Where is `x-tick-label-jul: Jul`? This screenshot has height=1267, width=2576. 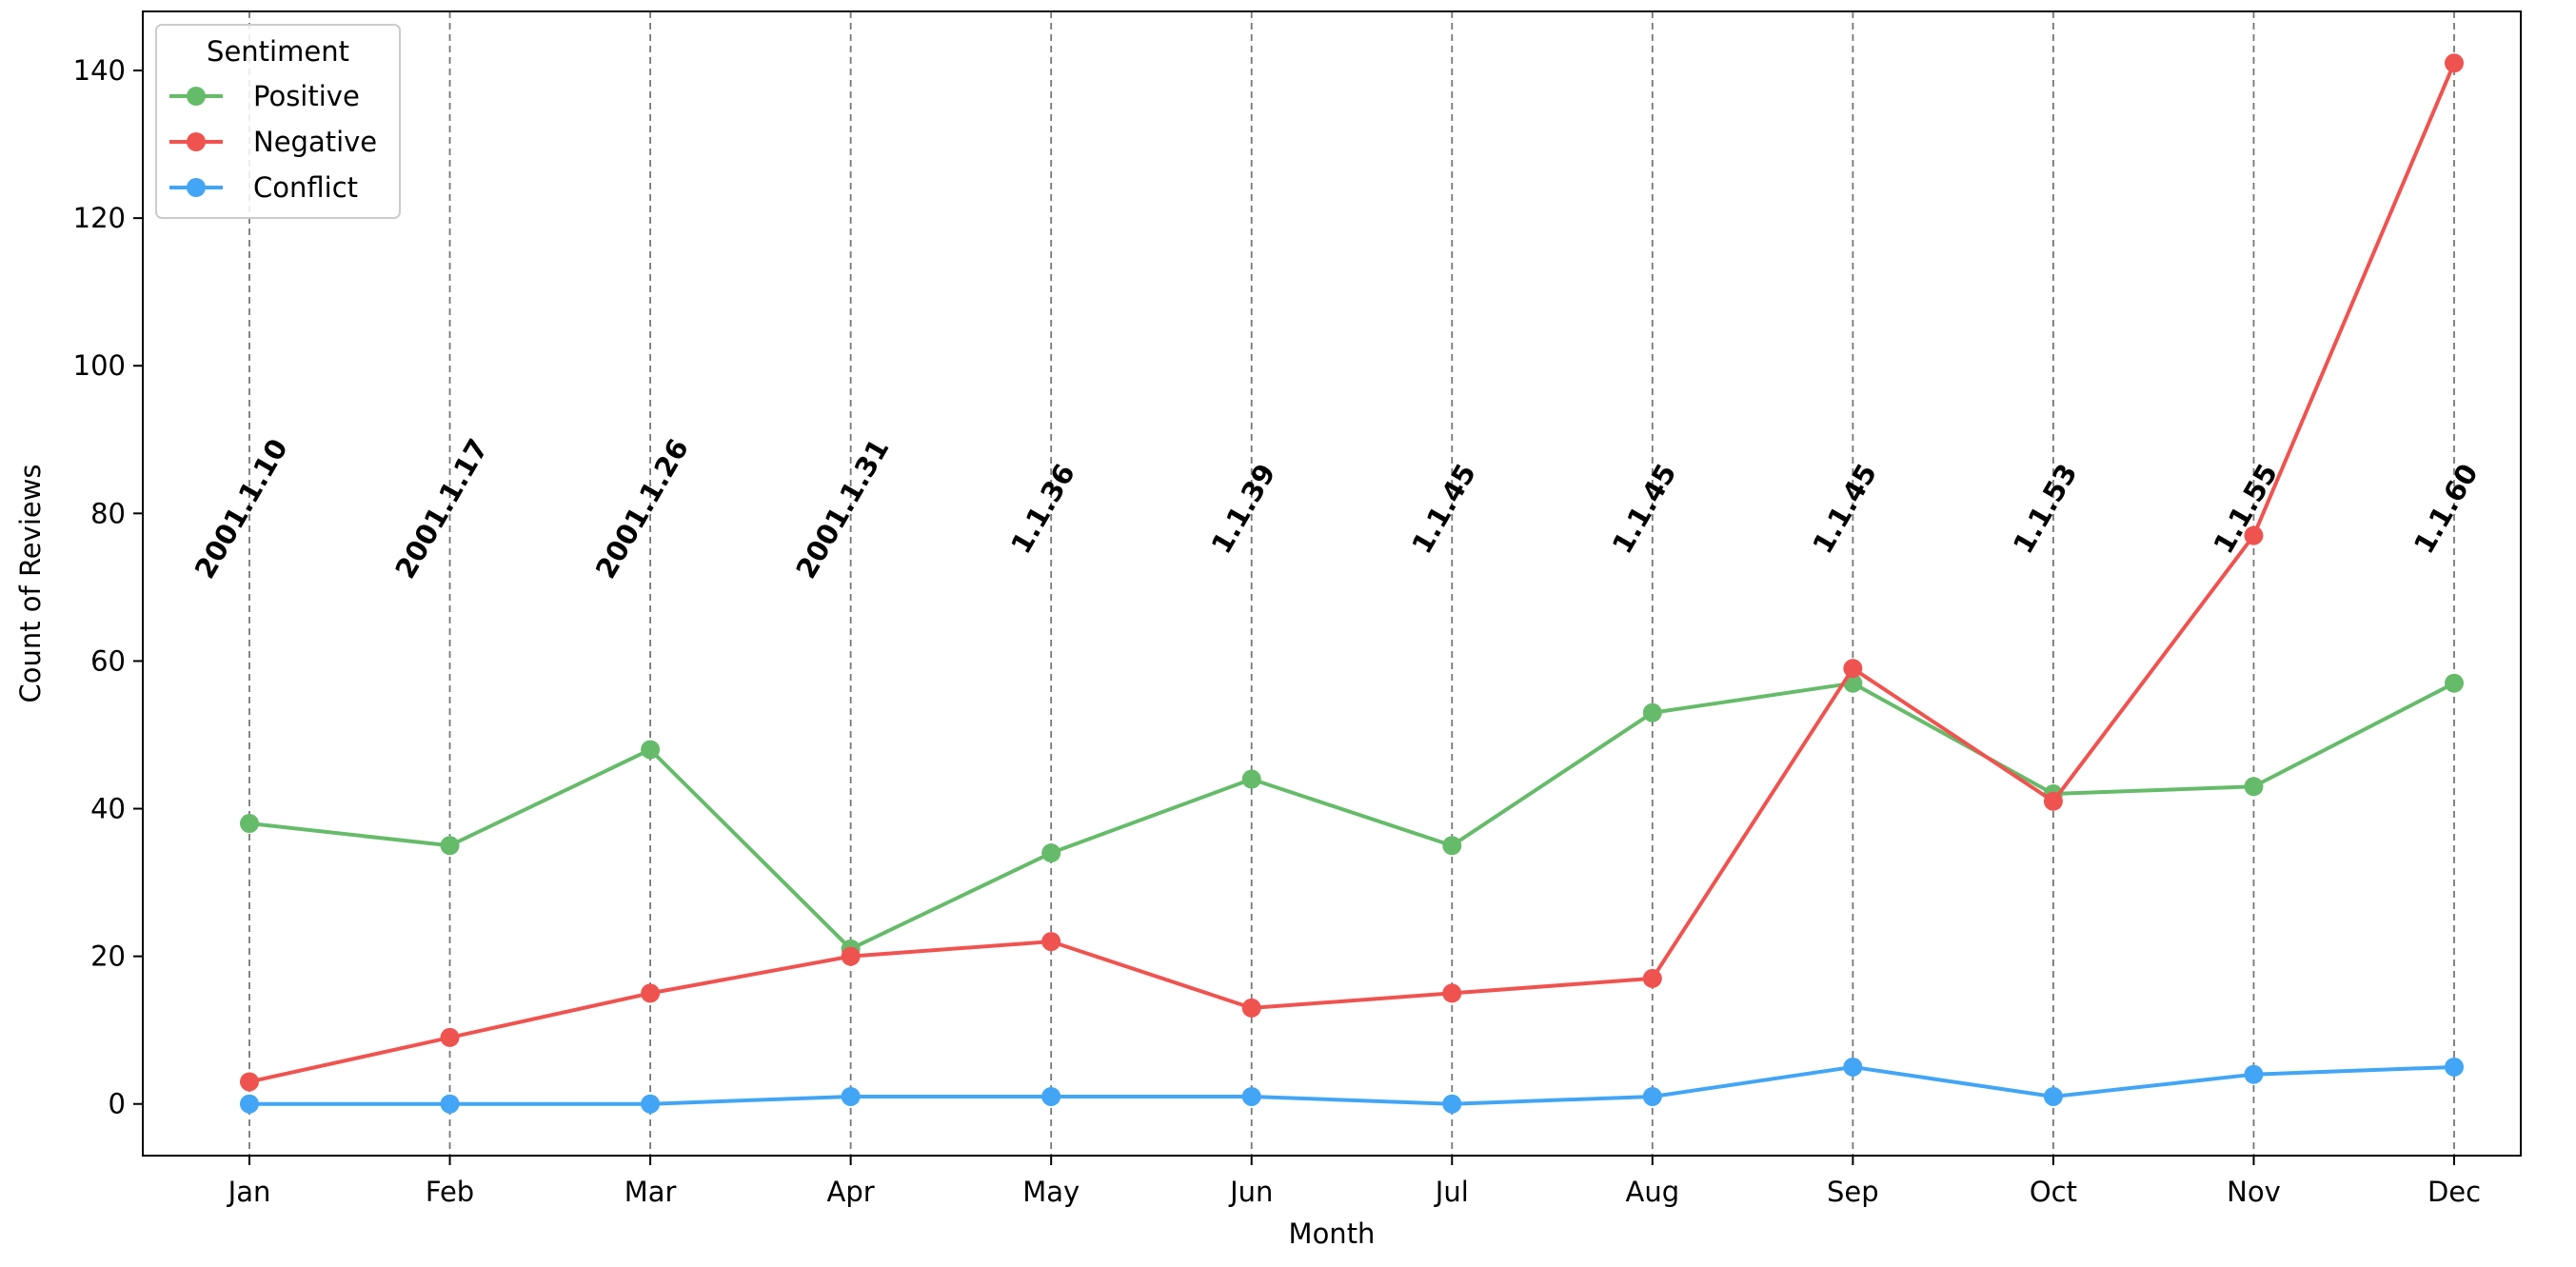
x-tick-label-jul: Jul is located at coordinates (1451, 1192).